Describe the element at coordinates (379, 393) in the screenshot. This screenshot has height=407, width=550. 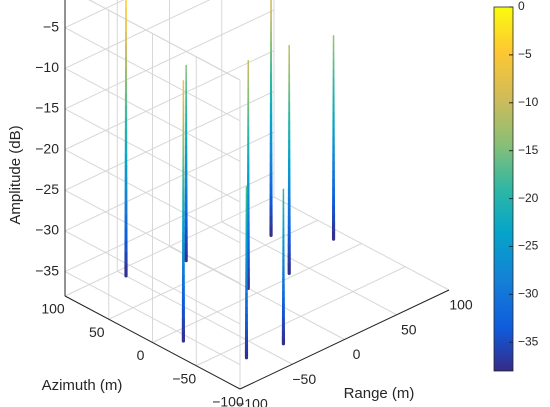
I see `x-axis-label: Range (m)` at that location.